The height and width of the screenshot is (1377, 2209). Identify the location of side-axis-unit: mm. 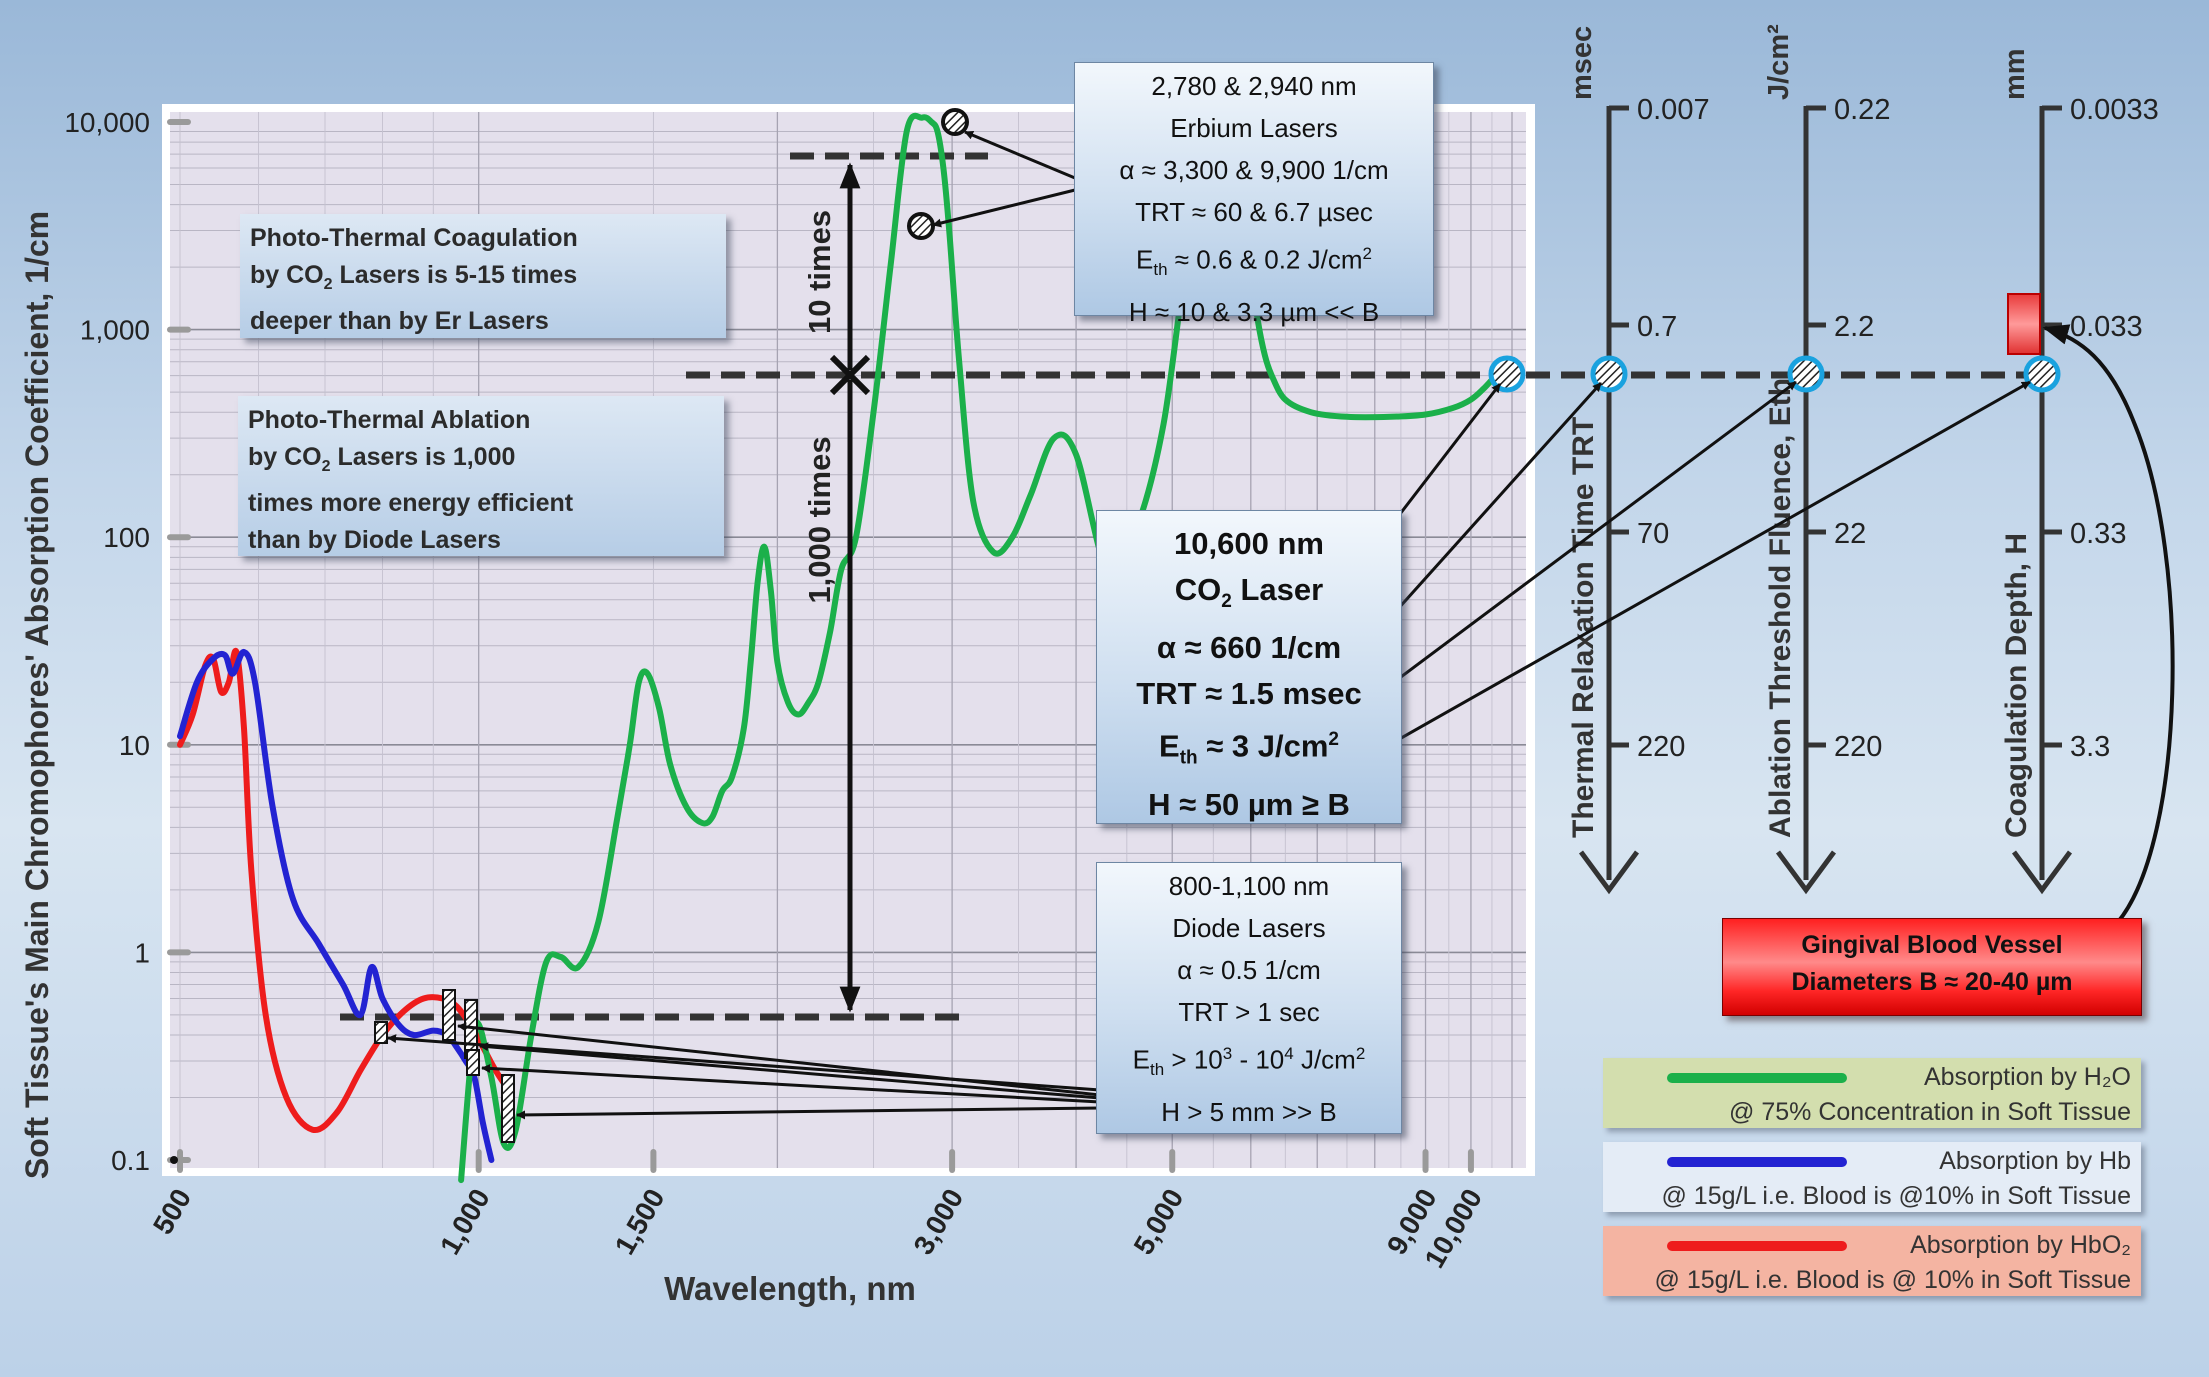
(2015, 74).